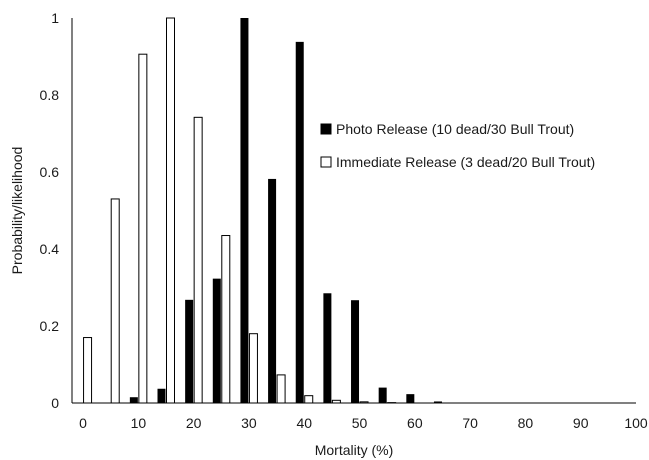 This screenshot has width=649, height=460. What do you see at coordinates (581, 423) in the screenshot?
I see `x-tick-label: 90` at bounding box center [581, 423].